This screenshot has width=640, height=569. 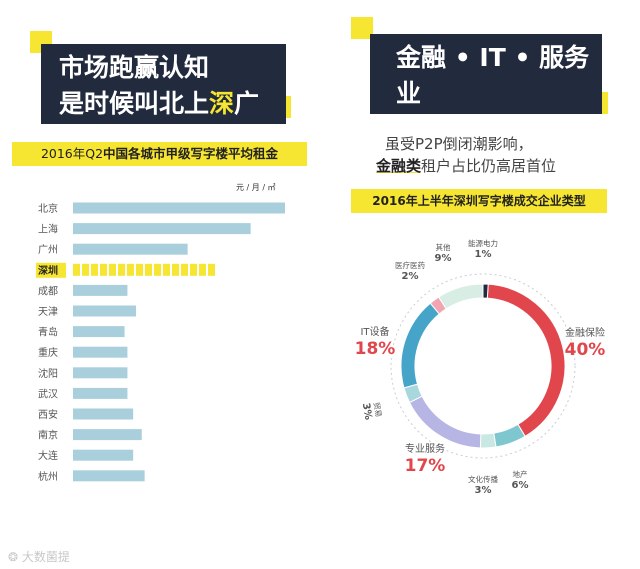 What do you see at coordinates (48, 208) in the screenshot?
I see `bar-label-0: 北京` at bounding box center [48, 208].